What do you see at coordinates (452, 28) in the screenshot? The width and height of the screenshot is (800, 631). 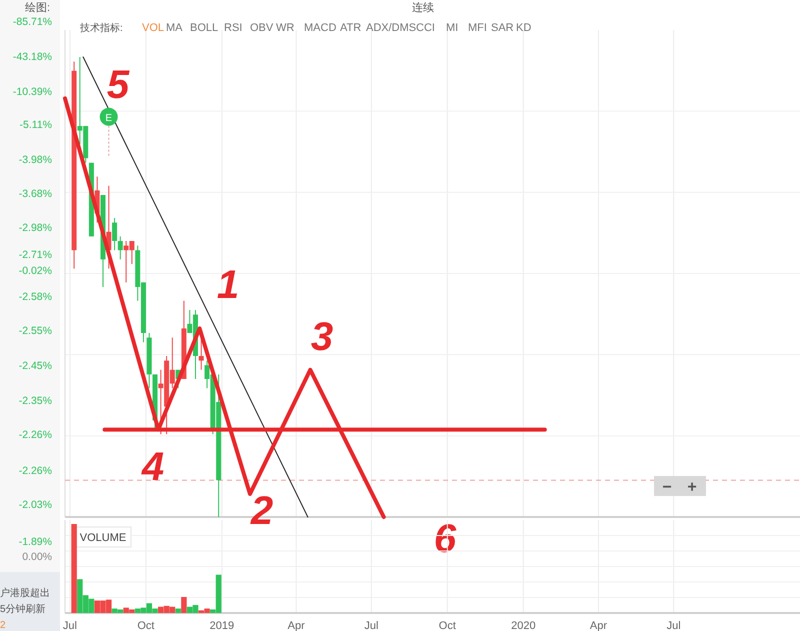 I see `text: MI` at bounding box center [452, 28].